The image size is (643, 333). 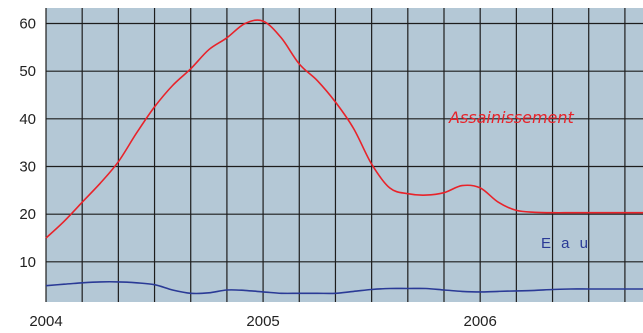 I want to click on y-tick-label: 60, so click(x=27, y=23).